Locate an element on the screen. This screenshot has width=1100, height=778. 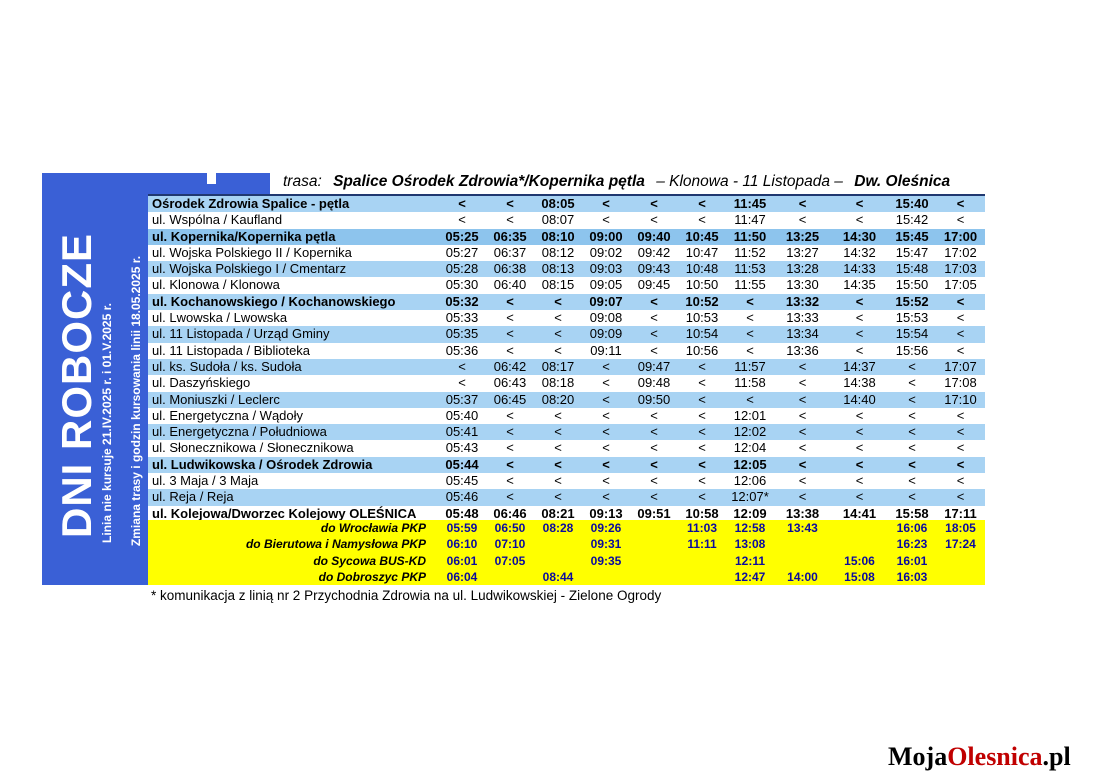
departure-time-cell: 09:09 is located at coordinates (606, 334).